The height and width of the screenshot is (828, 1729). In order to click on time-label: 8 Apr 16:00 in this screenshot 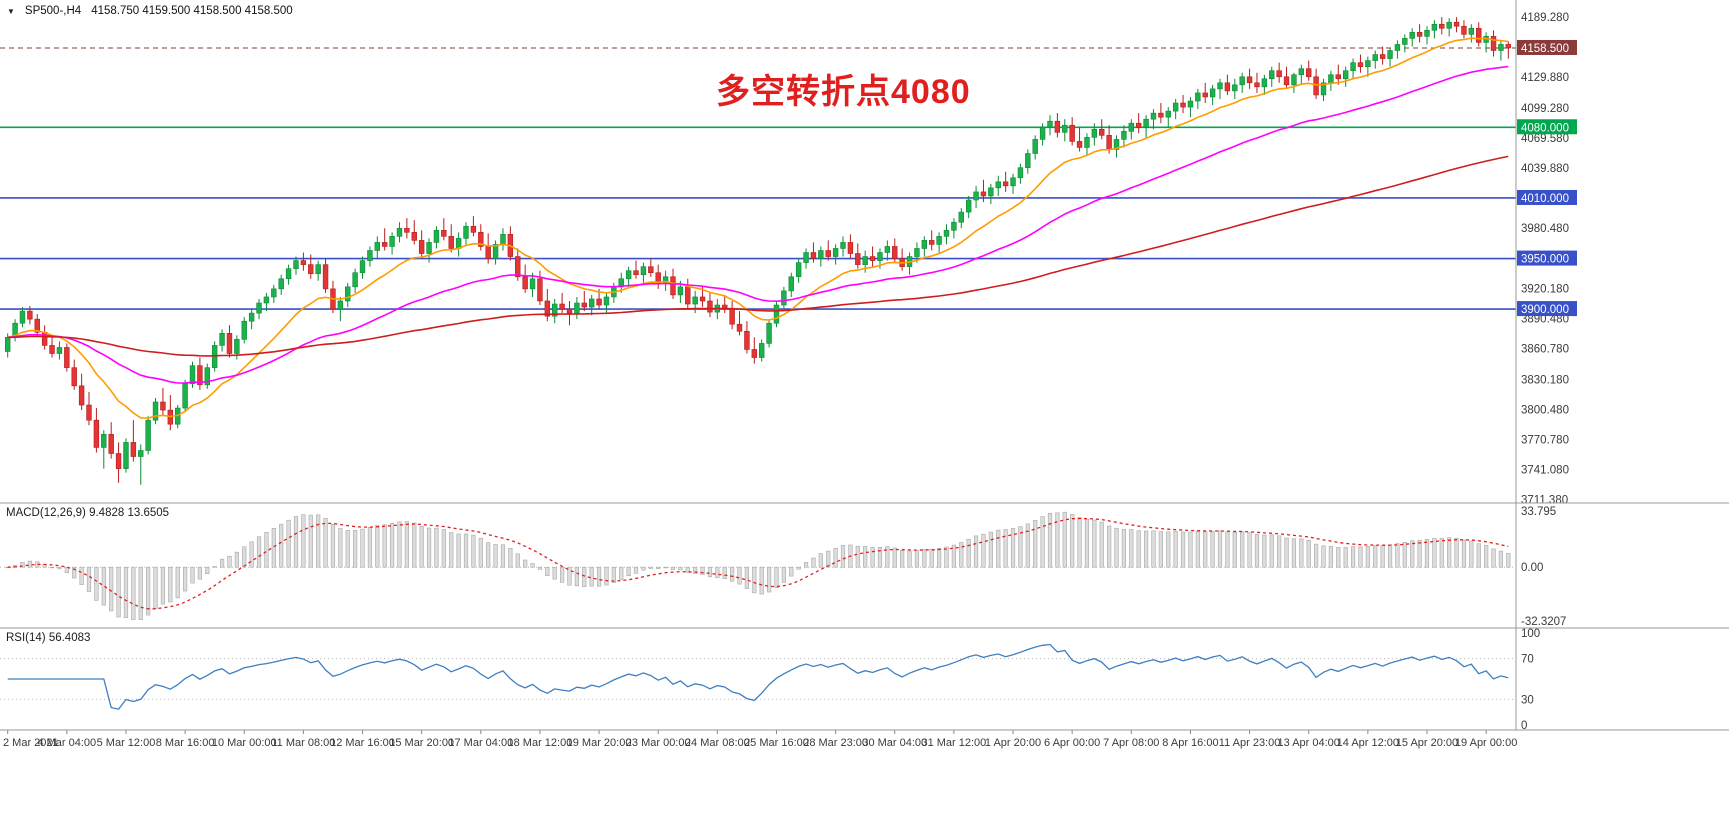, I will do `click(1190, 743)`.